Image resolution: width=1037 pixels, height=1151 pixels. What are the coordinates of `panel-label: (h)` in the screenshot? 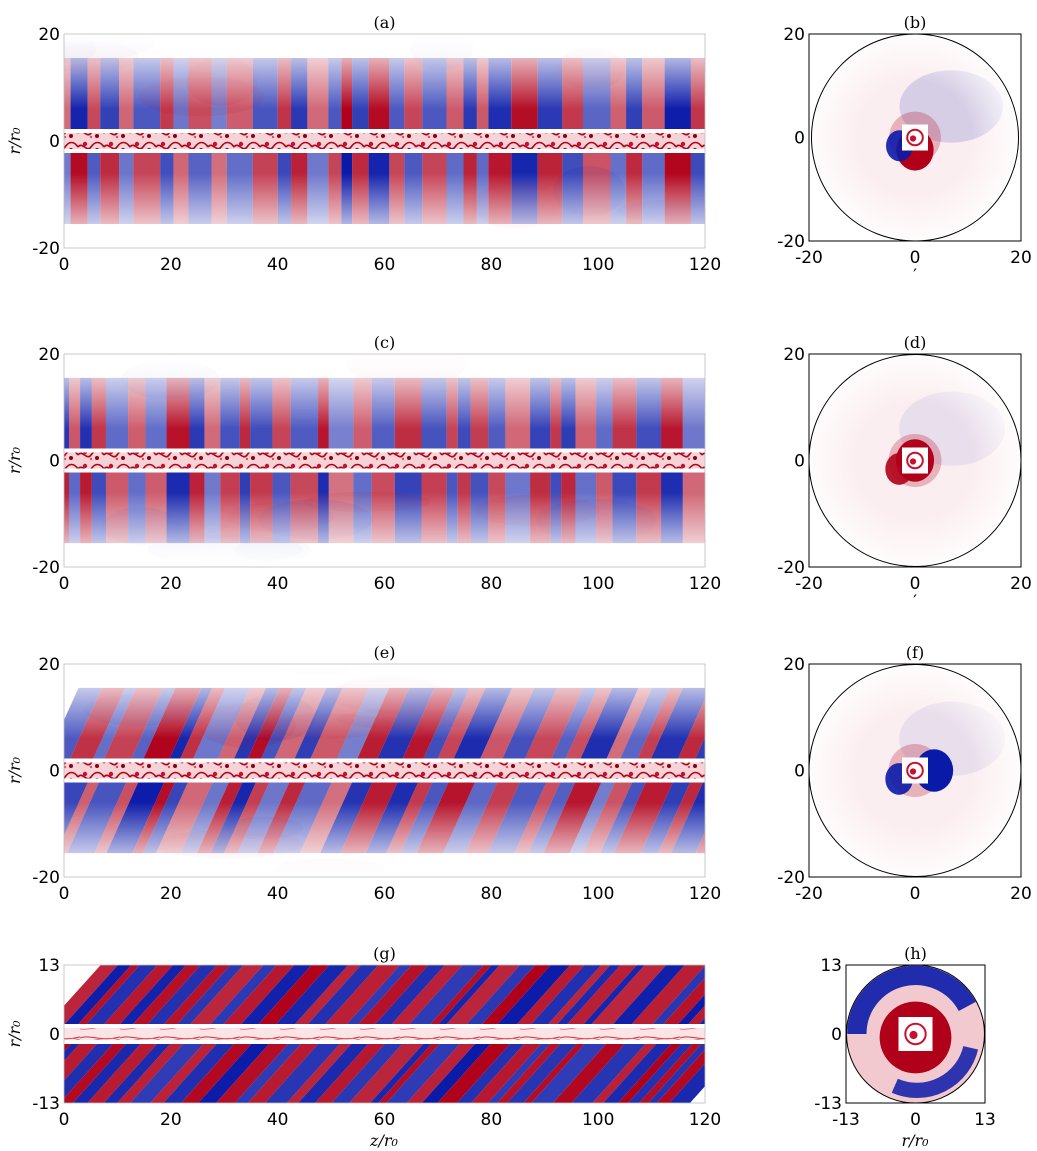 It's located at (915, 953).